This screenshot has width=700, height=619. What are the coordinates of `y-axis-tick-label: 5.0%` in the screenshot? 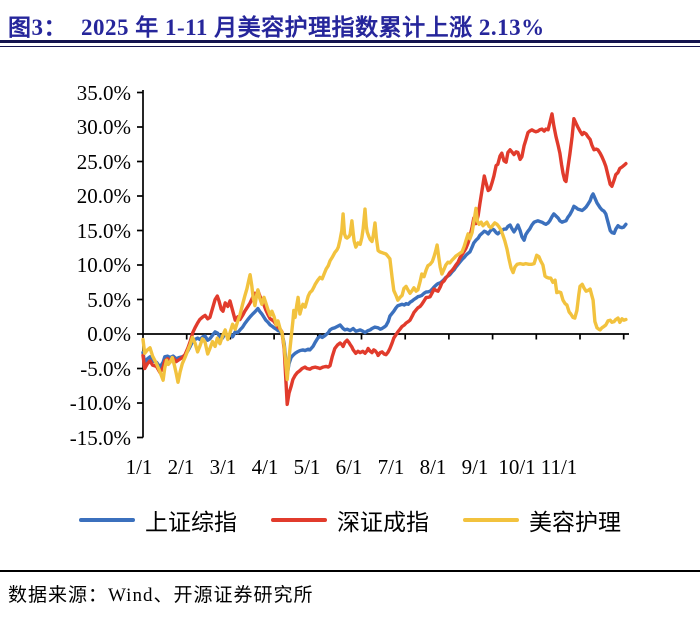 It's located at (109, 299).